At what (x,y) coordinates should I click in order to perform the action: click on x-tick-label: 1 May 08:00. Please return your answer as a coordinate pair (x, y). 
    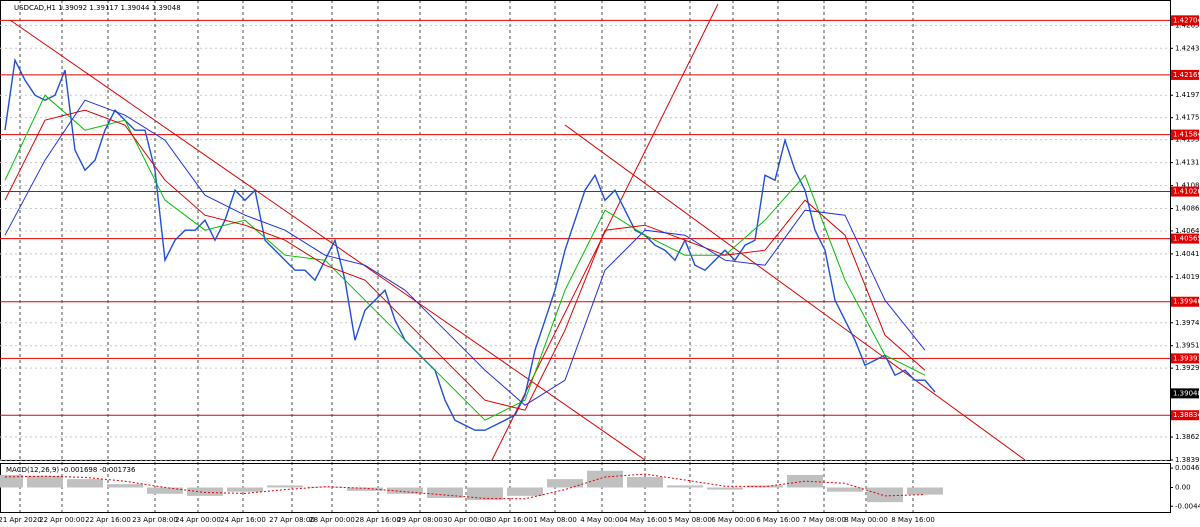
    Looking at the image, I should click on (555, 520).